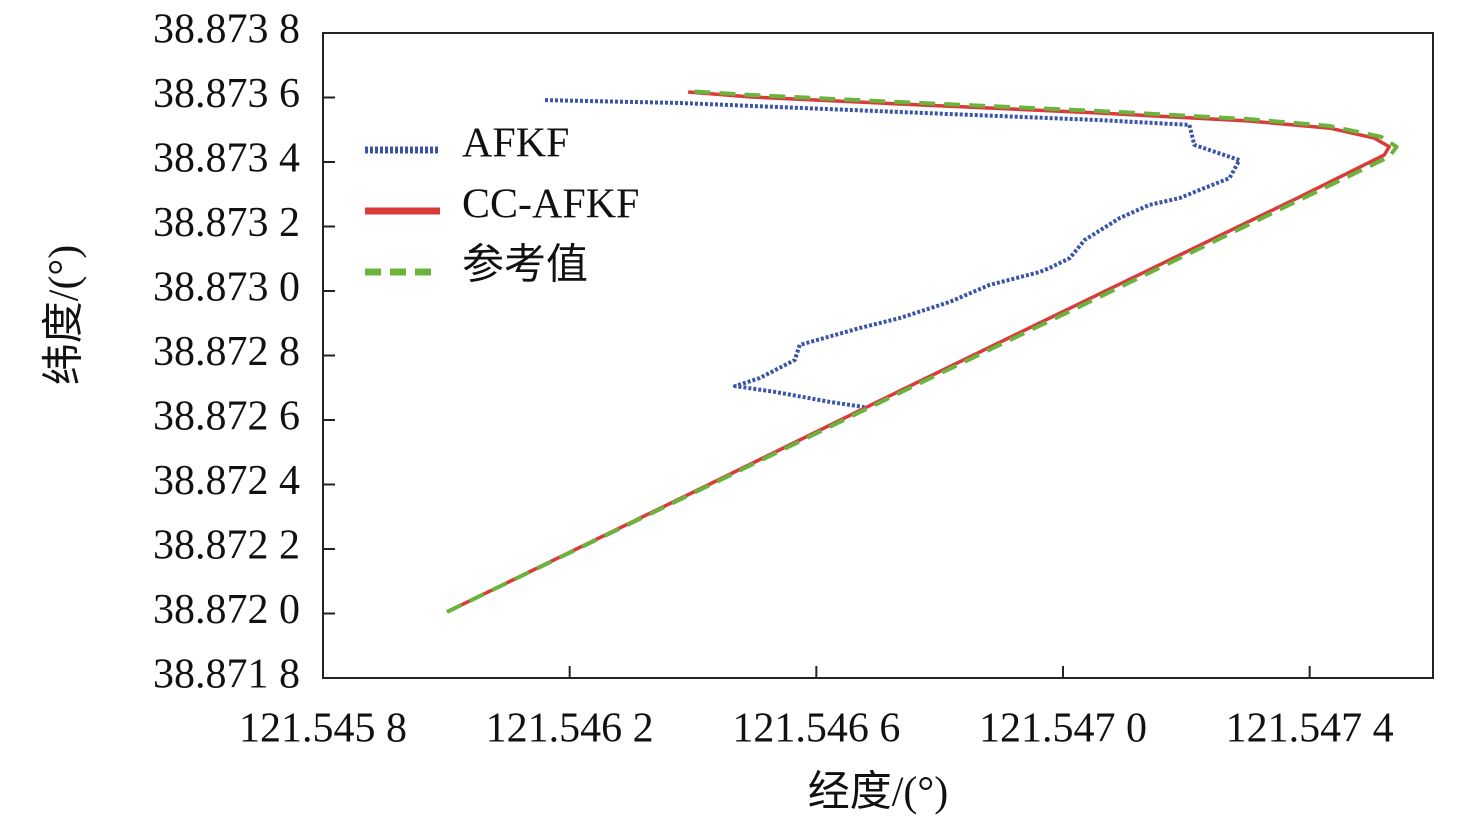 The height and width of the screenshot is (831, 1476). Describe the element at coordinates (226, 481) in the screenshot. I see `y-tick-label: 38.872 4` at that location.